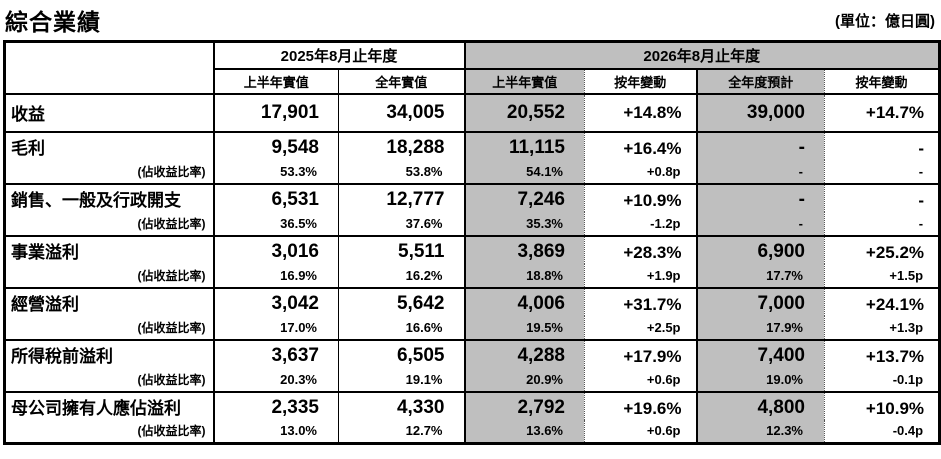  I want to click on ratio-cell: +2.5p, so click(640, 327).